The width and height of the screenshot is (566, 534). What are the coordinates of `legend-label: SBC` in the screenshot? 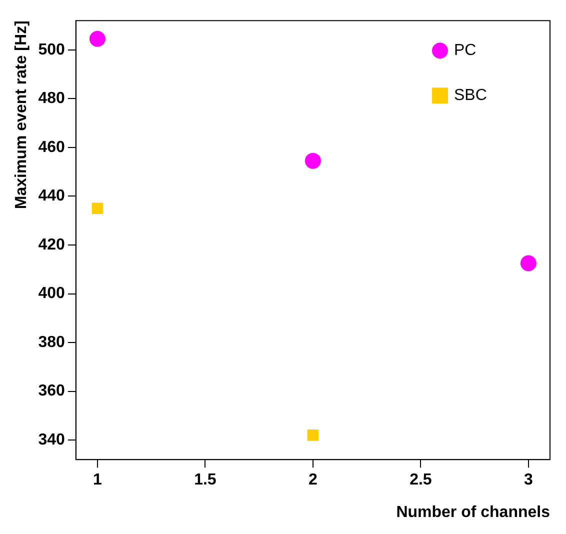 It's located at (470, 95).